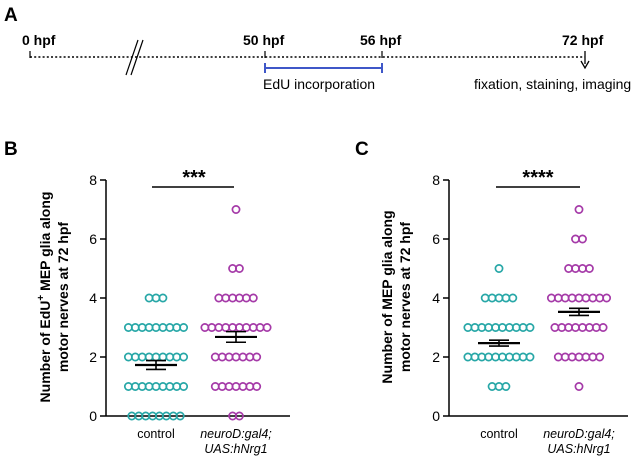 The width and height of the screenshot is (644, 459). What do you see at coordinates (194, 178) in the screenshot?
I see `chart-b-significance: ***` at bounding box center [194, 178].